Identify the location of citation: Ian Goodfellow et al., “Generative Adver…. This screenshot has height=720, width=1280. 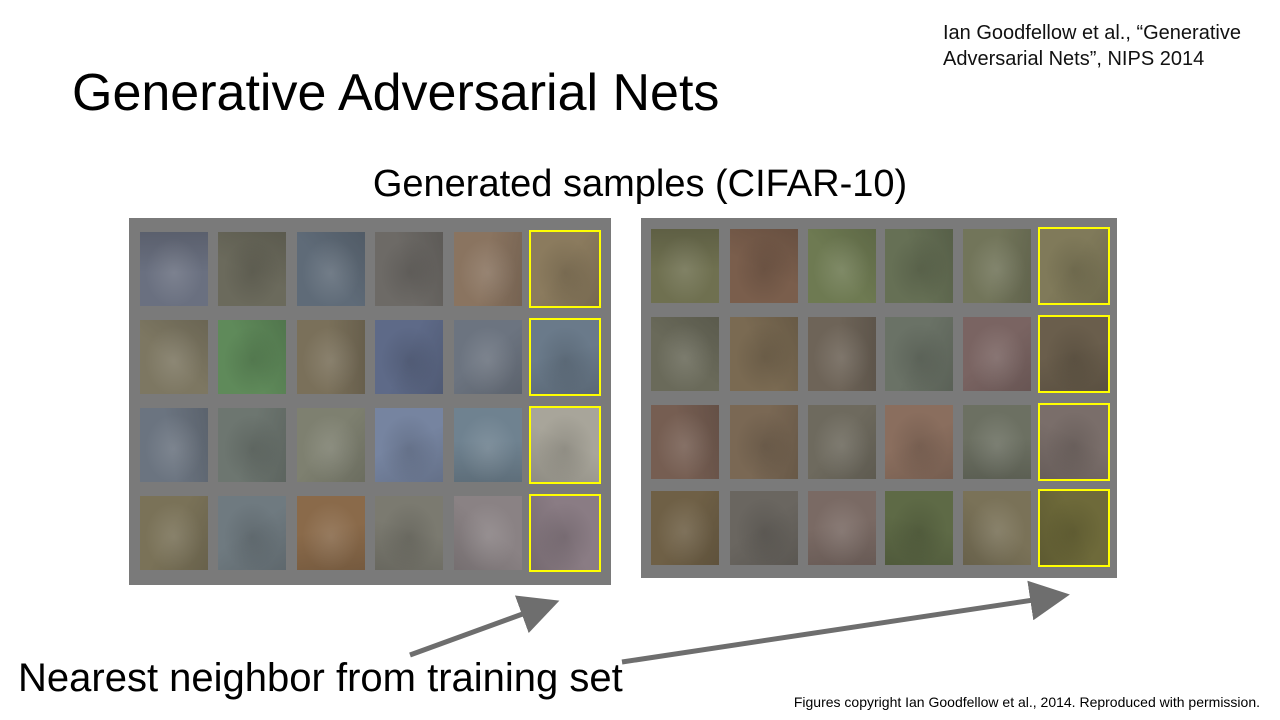
(1108, 46).